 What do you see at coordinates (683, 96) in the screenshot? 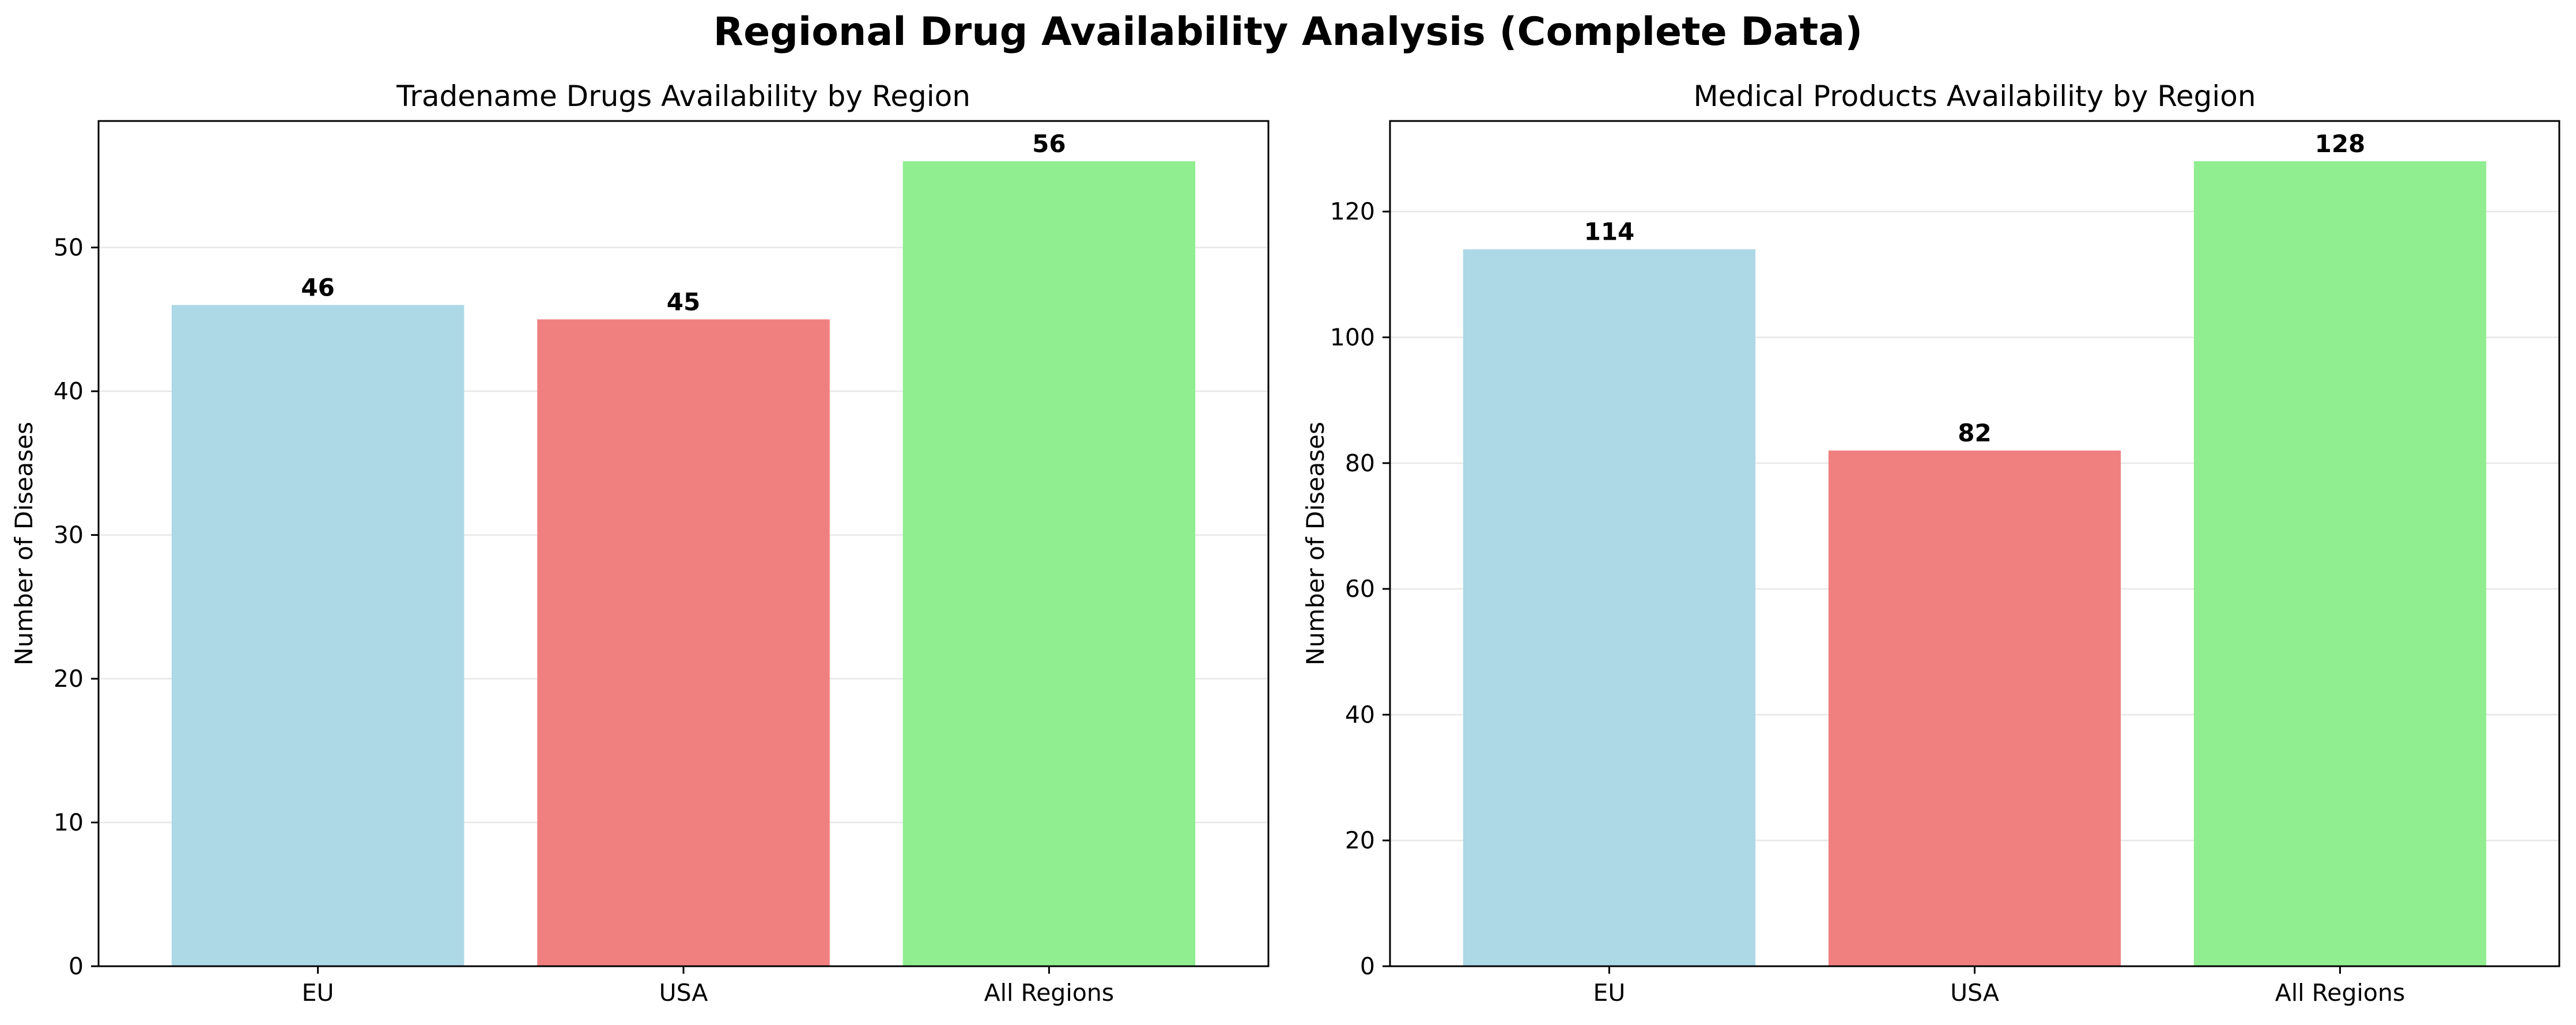
I see `axes-title: Tradename Drugs Availability by Region` at bounding box center [683, 96].